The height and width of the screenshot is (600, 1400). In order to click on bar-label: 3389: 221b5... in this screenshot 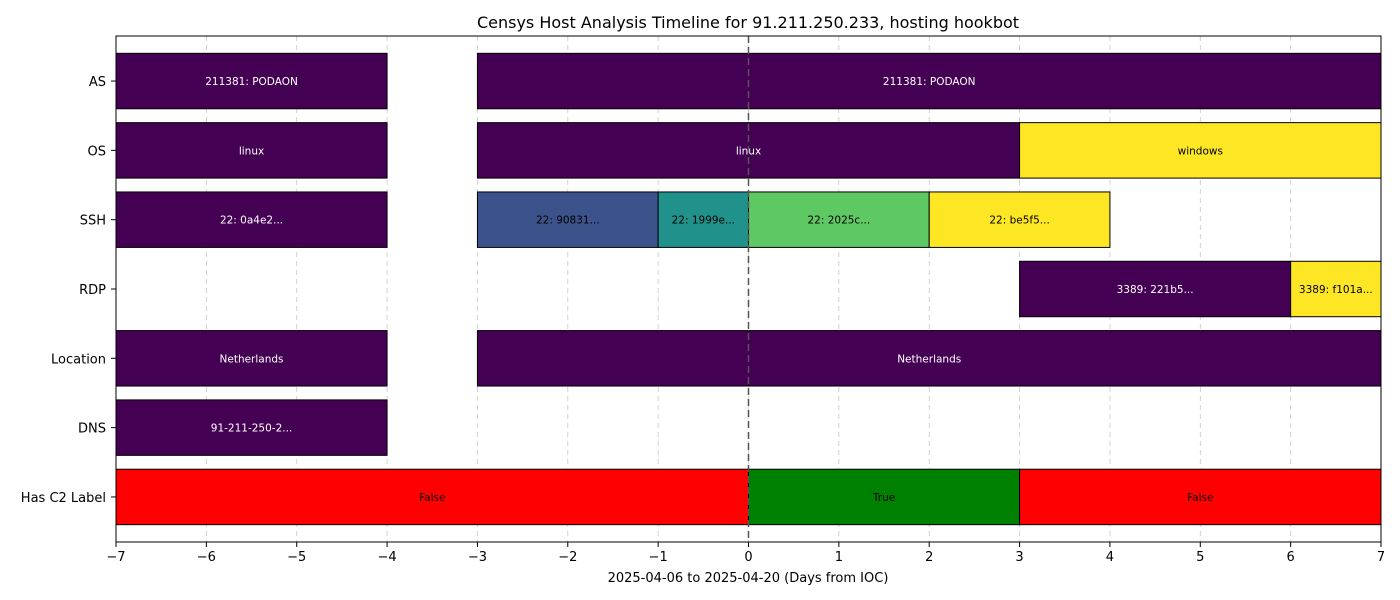, I will do `click(1155, 290)`.